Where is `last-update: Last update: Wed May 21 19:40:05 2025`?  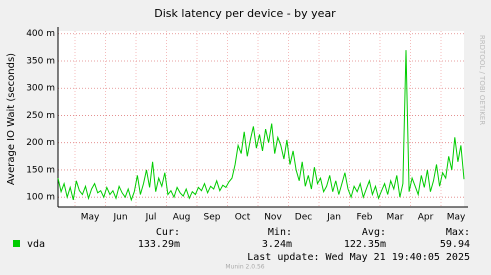 last-update: Last update: Wed May 21 19:40:05 2025 is located at coordinates (358, 257).